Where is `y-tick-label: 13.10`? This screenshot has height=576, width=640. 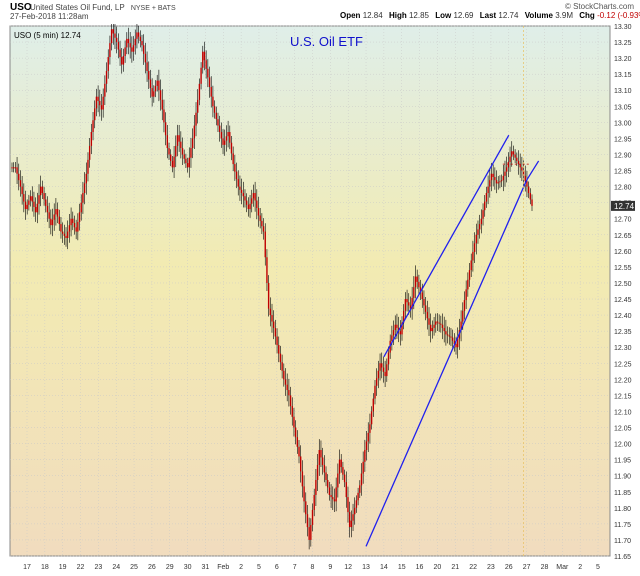 y-tick-label: 13.10 is located at coordinates (623, 91).